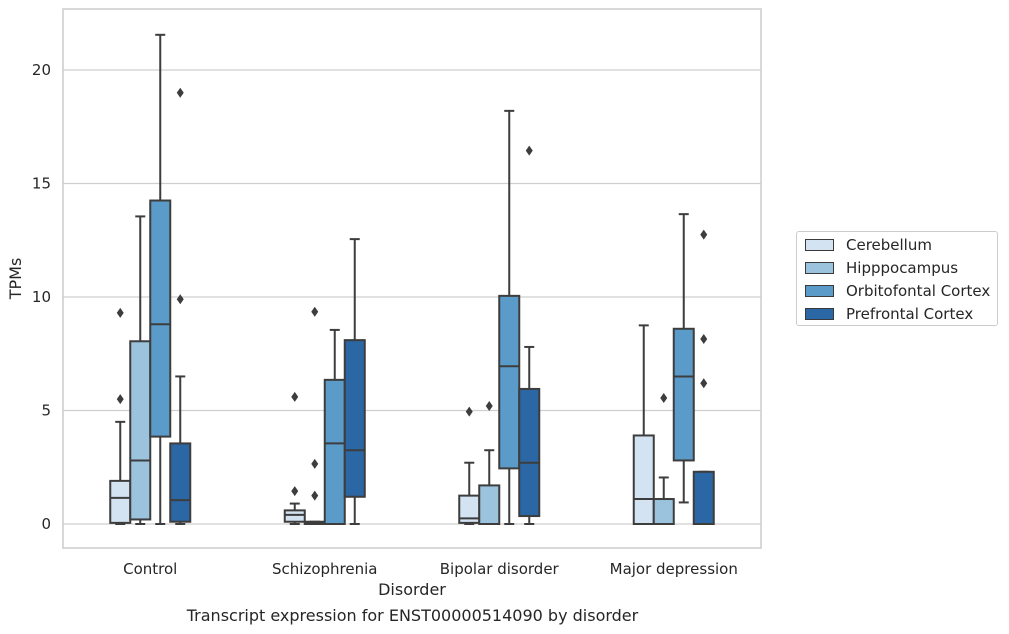 The width and height of the screenshot is (1009, 634). I want to click on y-tick-label-0: 0, so click(46, 524).